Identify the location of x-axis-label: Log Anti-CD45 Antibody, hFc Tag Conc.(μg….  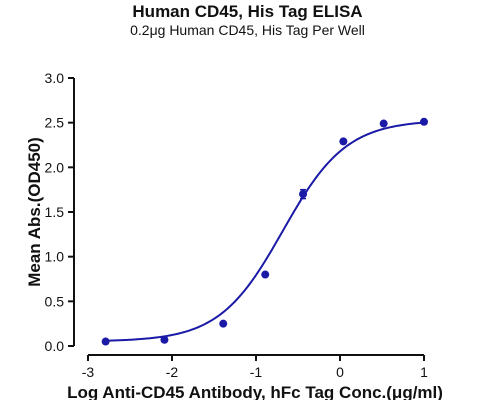
(255, 391).